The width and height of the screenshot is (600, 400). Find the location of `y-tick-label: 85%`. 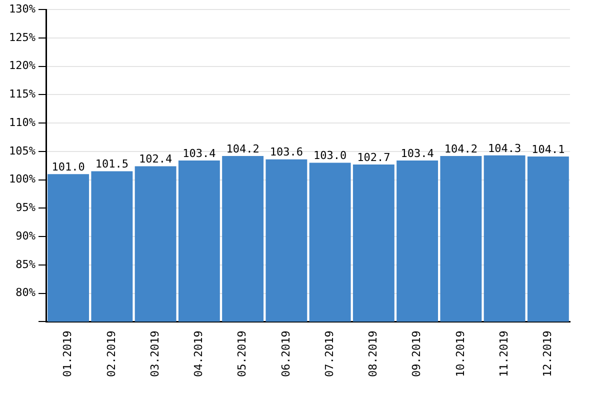

y-tick-label: 85% is located at coordinates (26, 264).